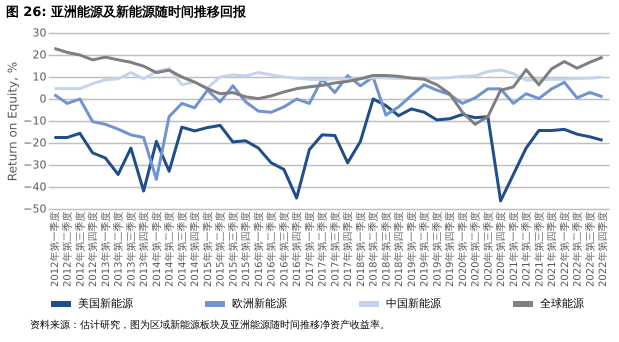 The width and height of the screenshot is (619, 342). I want to click on x-tick-label: 2016年第二季度, so click(272, 249).